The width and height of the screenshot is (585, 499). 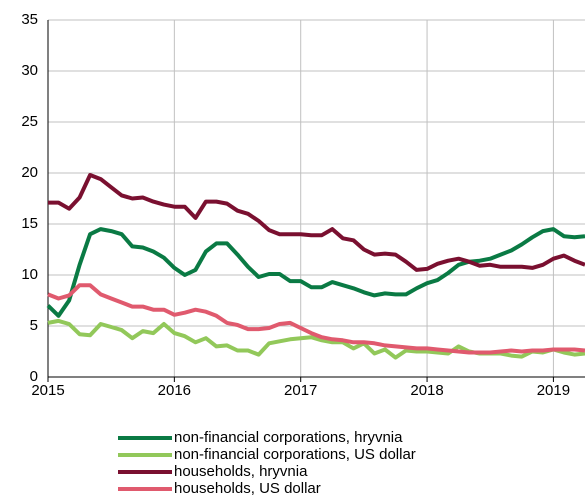 What do you see at coordinates (29, 223) in the screenshot?
I see `y-tick-label: 15` at bounding box center [29, 223].